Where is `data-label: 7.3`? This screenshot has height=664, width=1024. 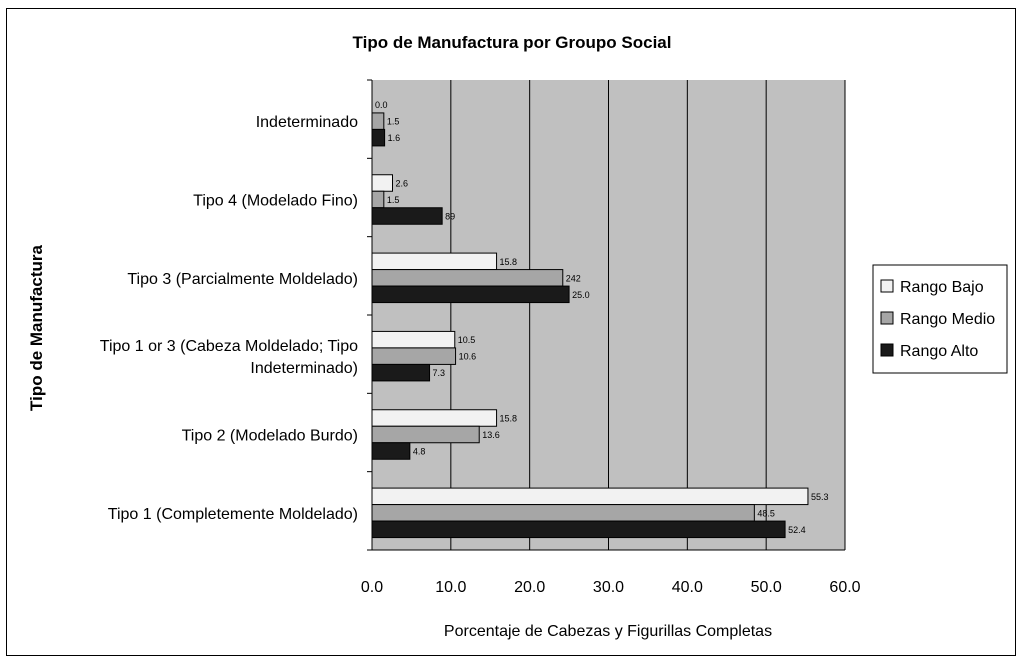
data-label: 7.3 is located at coordinates (439, 373).